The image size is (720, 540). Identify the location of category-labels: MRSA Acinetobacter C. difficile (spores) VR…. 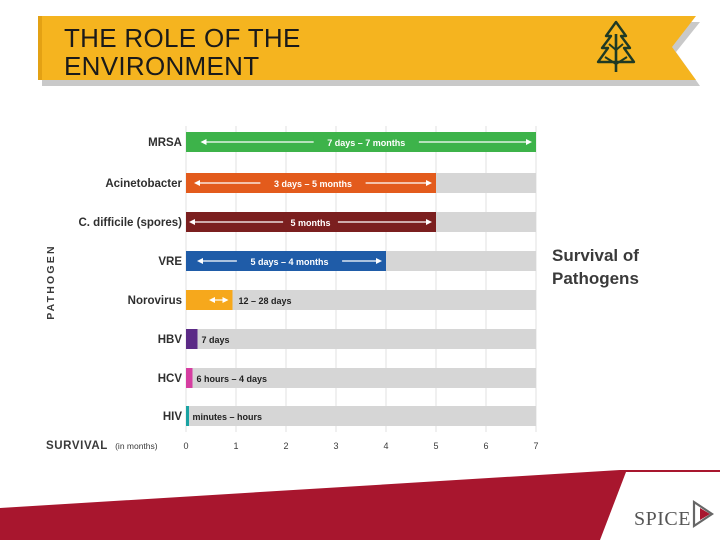
(130, 280).